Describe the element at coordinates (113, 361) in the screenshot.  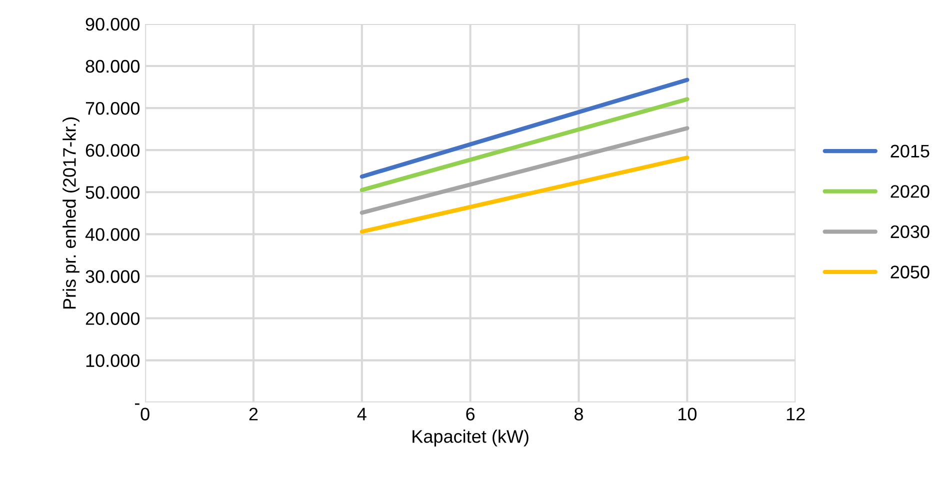
I see `y-tick-label: 10.000` at that location.